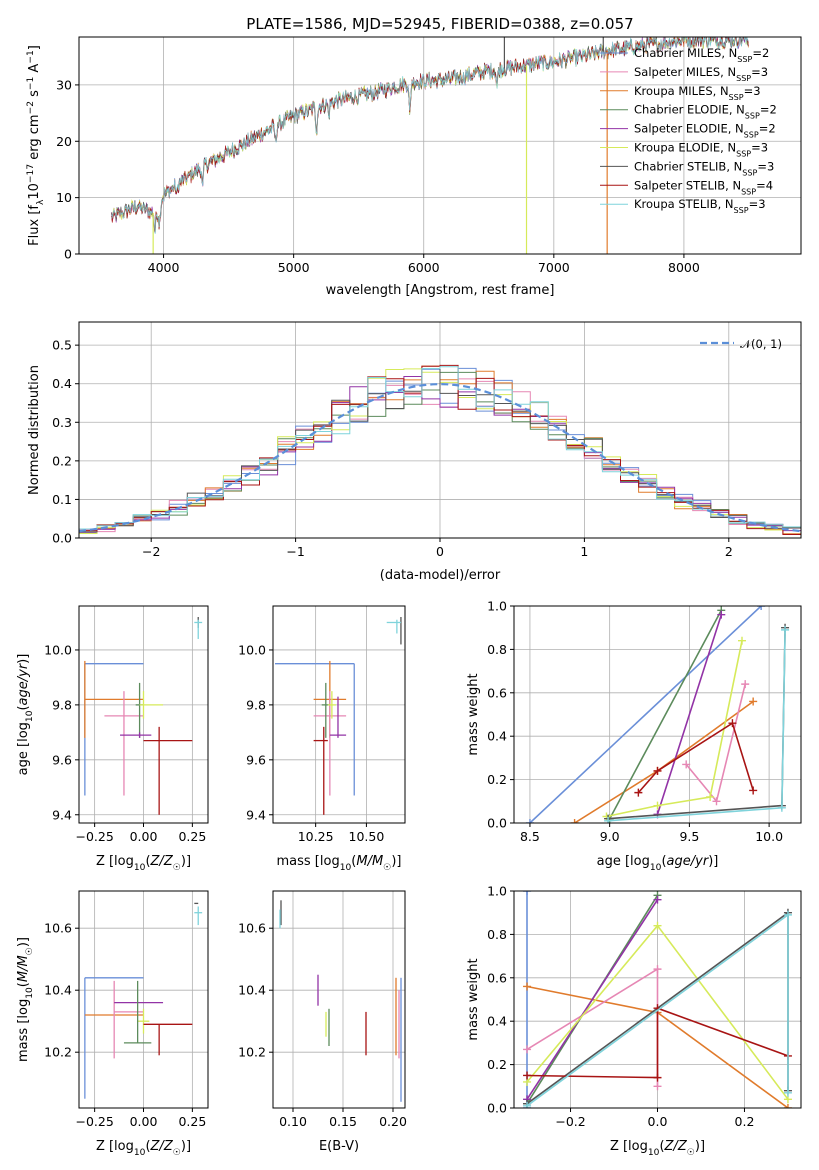 The height and width of the screenshot is (1170, 819). What do you see at coordinates (554, 267) in the screenshot?
I see `spectrum-xtick-label: 7000` at bounding box center [554, 267].